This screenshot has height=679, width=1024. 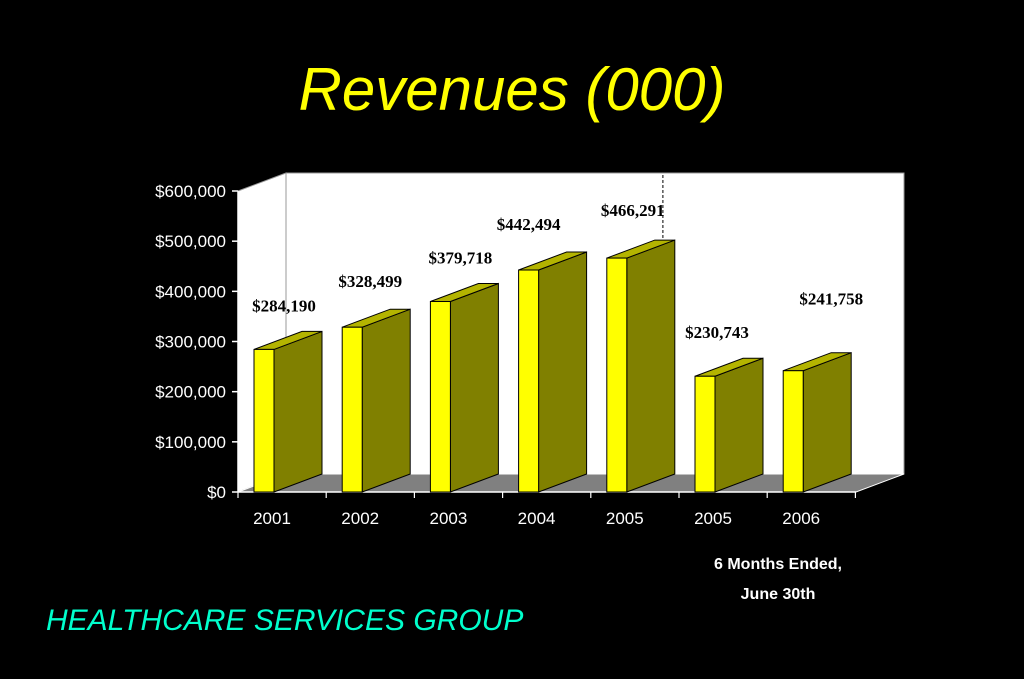 What do you see at coordinates (190, 191) in the screenshot?
I see `y-tick-label: $600,000` at bounding box center [190, 191].